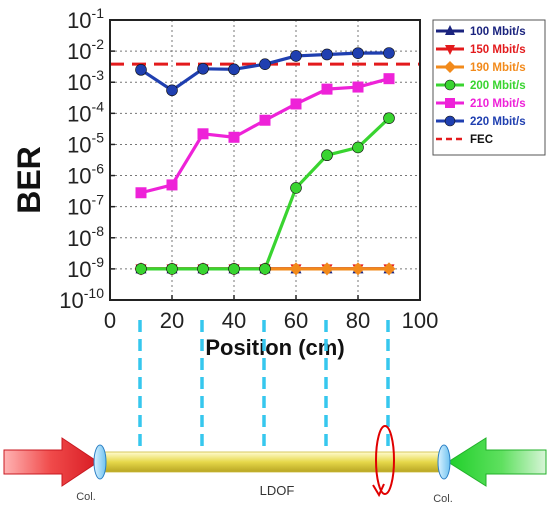 The height and width of the screenshot is (511, 550). I want to click on legend-item: 210 Mbit/s, so click(481, 104).